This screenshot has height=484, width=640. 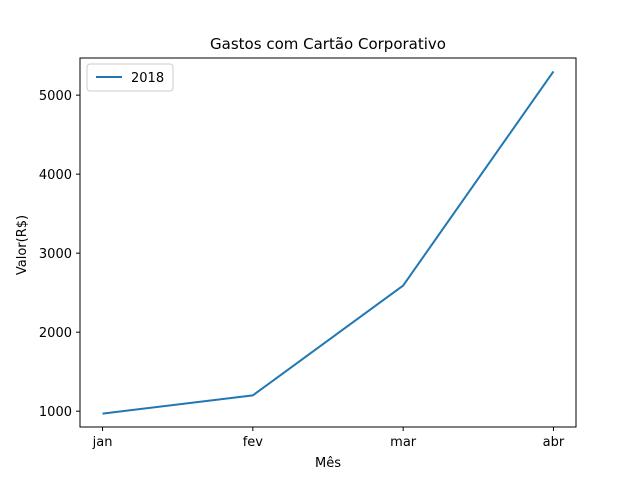 I want to click on legend: 2018, so click(x=130, y=77).